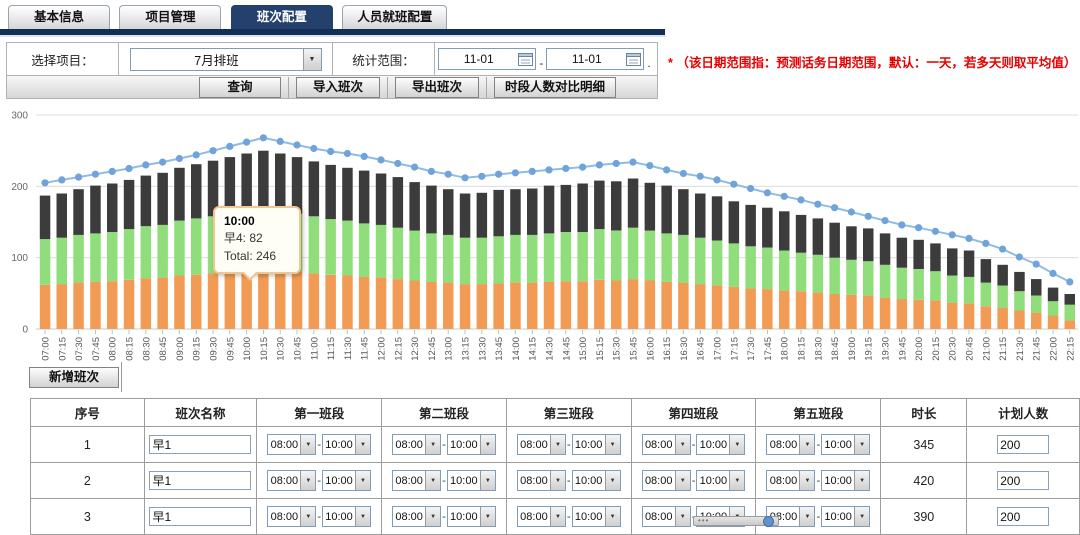 The image size is (1080, 535). I want to click on partial-popup: •••, so click(736, 521).